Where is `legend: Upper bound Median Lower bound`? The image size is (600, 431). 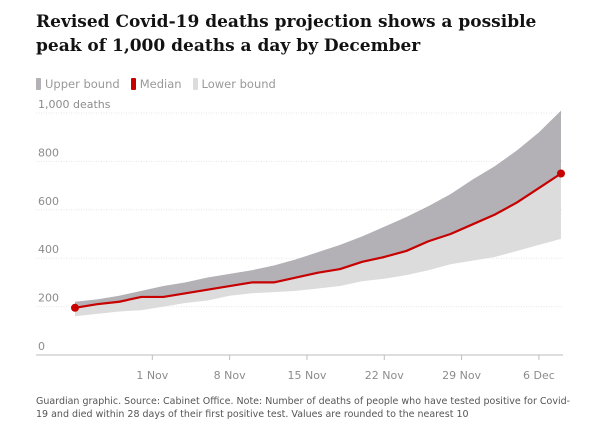
legend: Upper bound Median Lower bound is located at coordinates (161, 84).